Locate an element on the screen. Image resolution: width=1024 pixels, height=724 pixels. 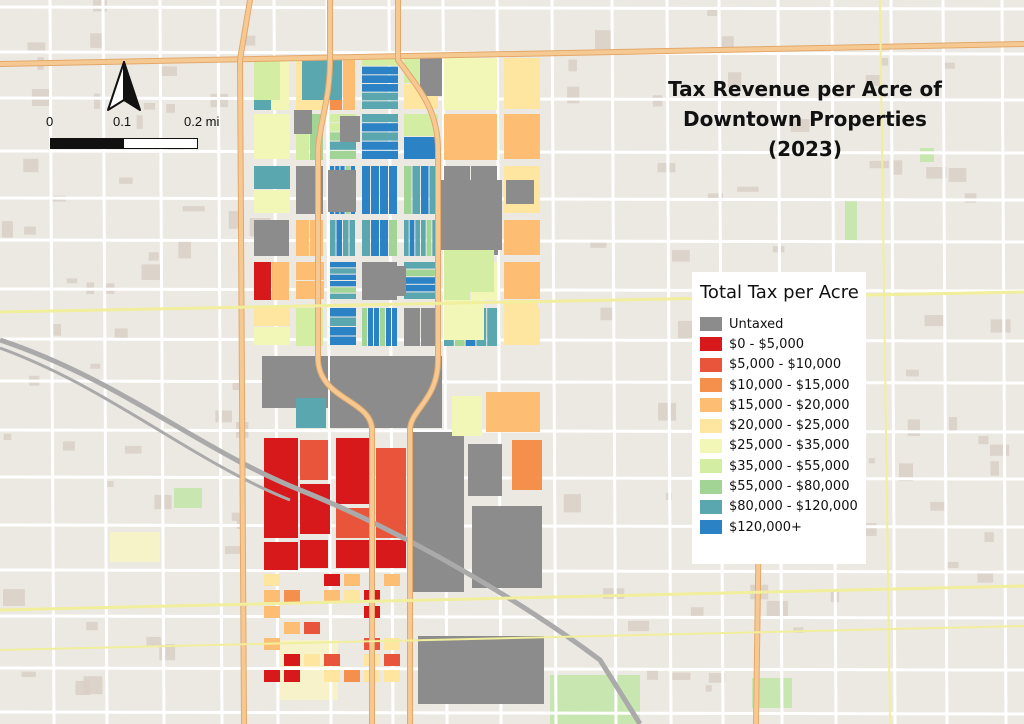
legend-item: $20,000 - $25,000 is located at coordinates (779, 425).